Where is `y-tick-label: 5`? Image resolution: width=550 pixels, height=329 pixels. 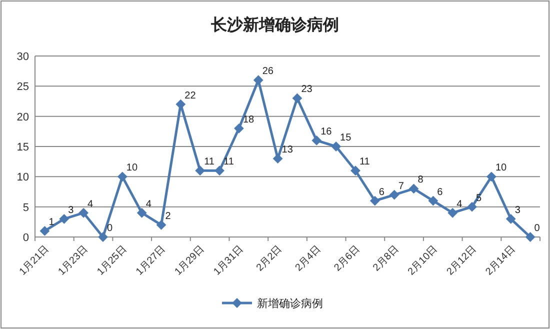 y-tick-label: 5 is located at coordinates (25, 208).